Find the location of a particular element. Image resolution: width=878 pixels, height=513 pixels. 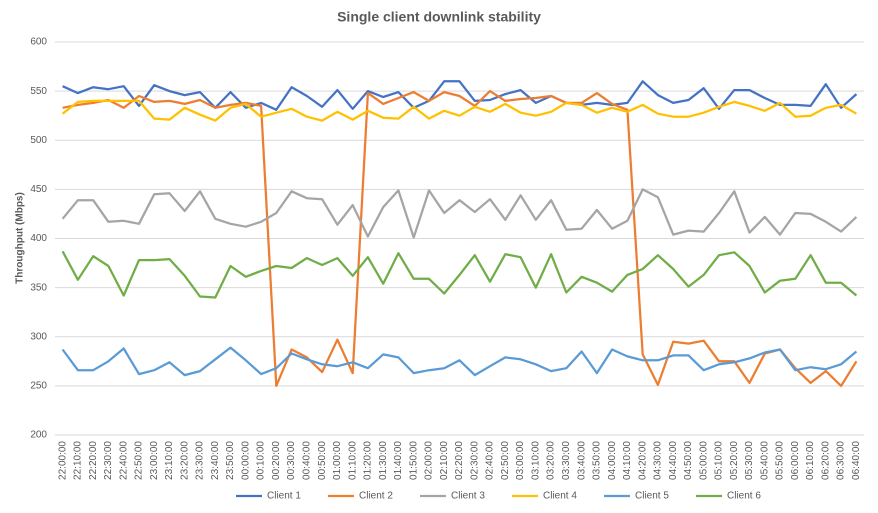

legend-label: Client 4 is located at coordinates (560, 496).